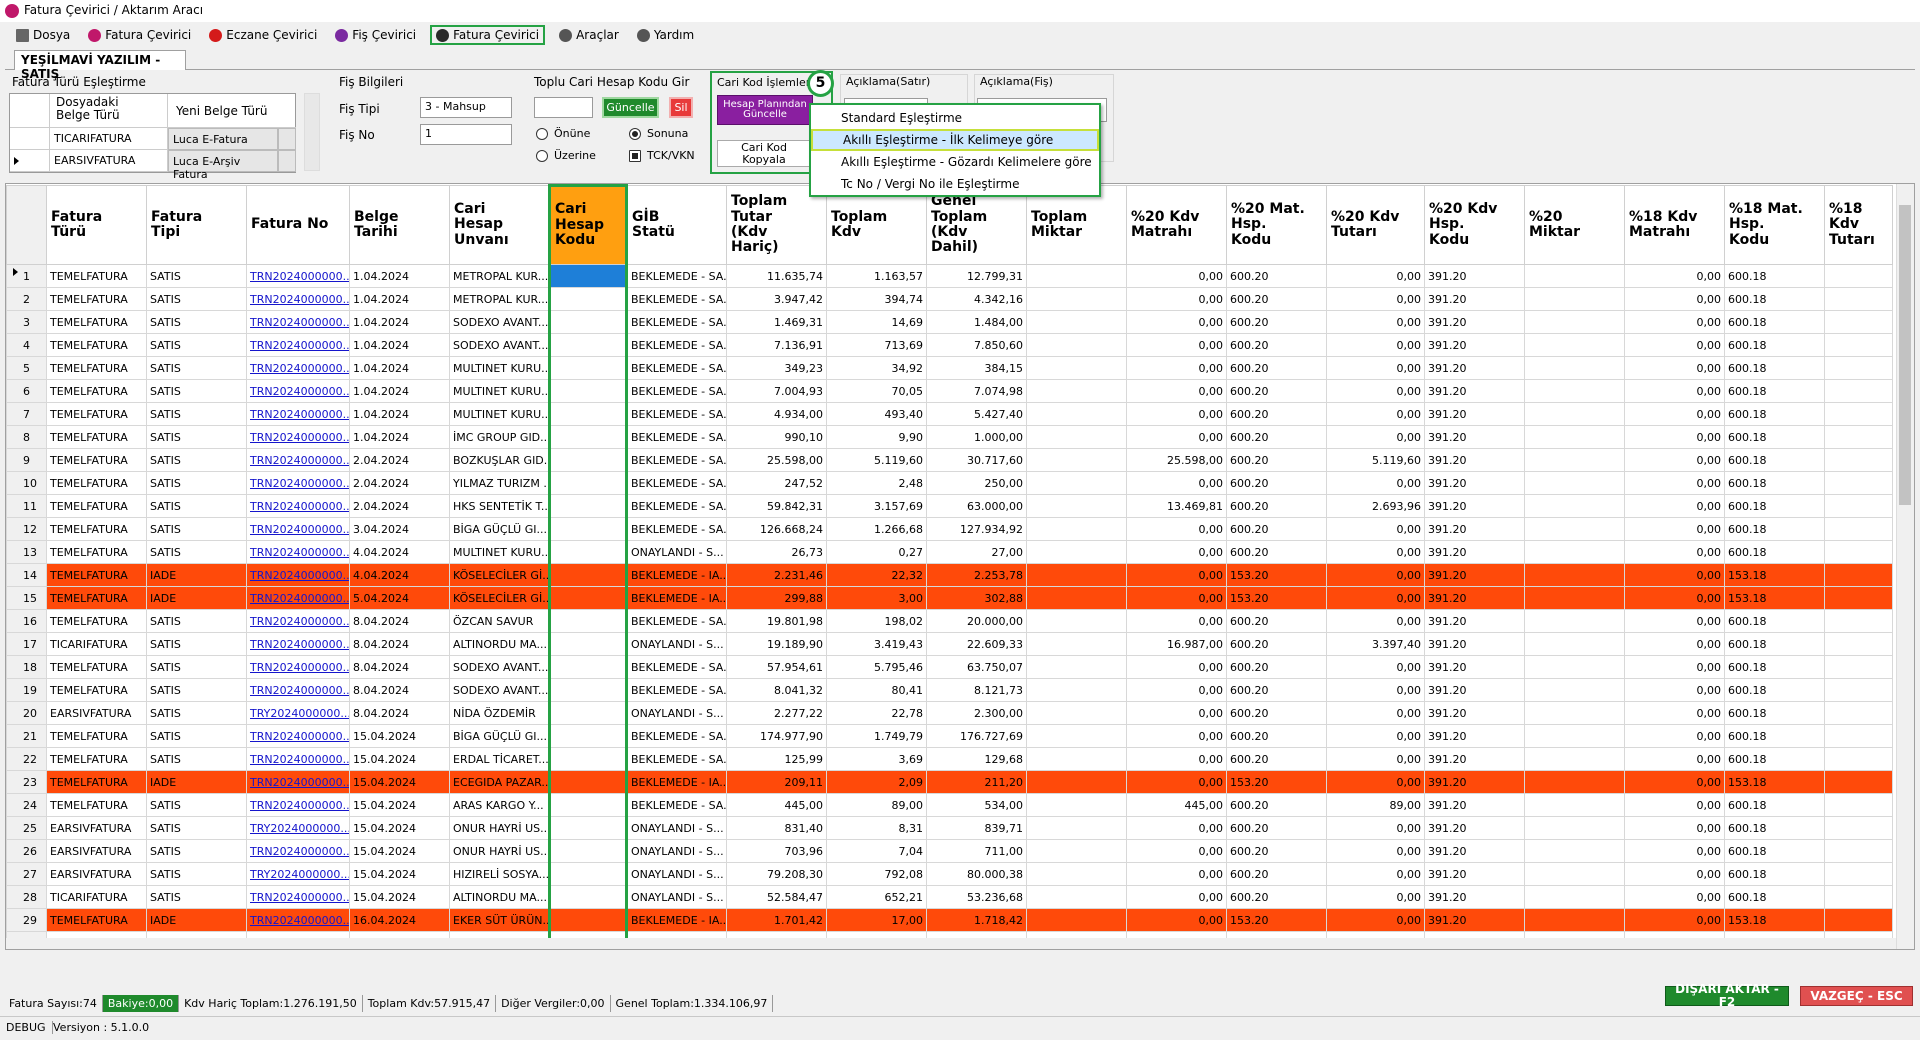  What do you see at coordinates (1376, 225) in the screenshot?
I see `column-header: %20 Kdv Tutarı` at bounding box center [1376, 225].